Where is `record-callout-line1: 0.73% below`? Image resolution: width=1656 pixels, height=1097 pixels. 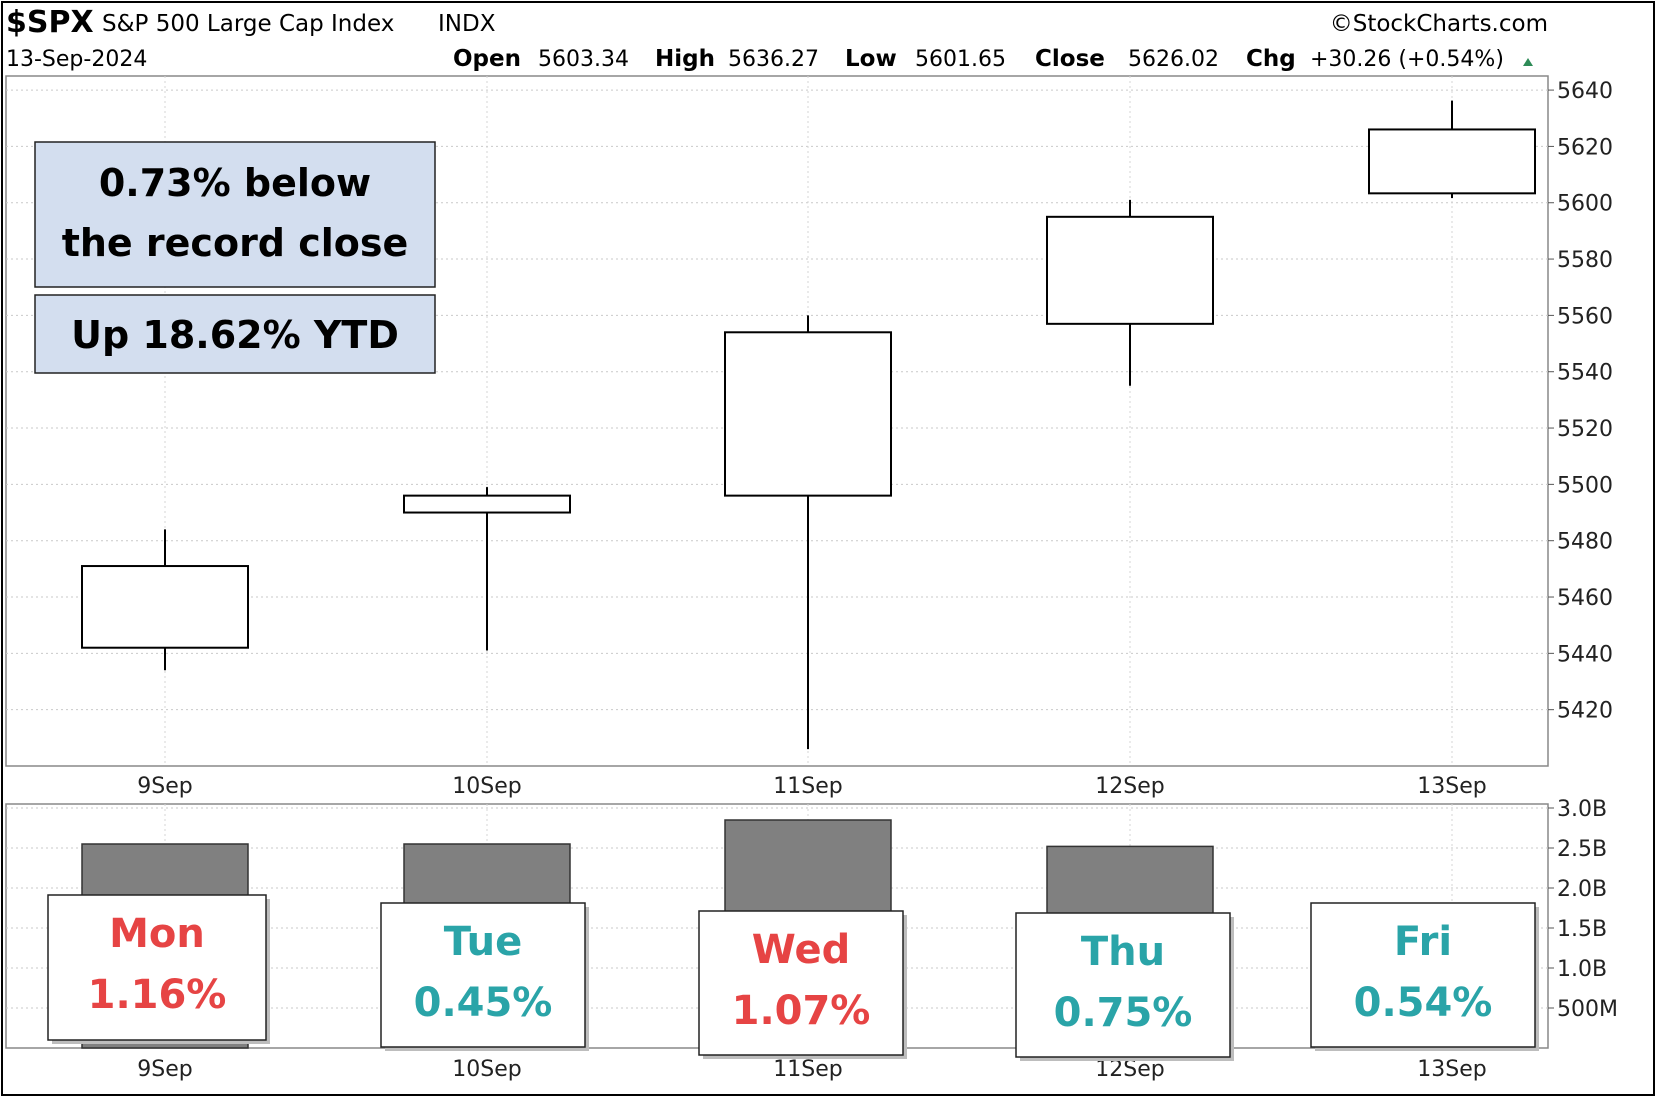
record-callout-line1: 0.73% below is located at coordinates (235, 183).